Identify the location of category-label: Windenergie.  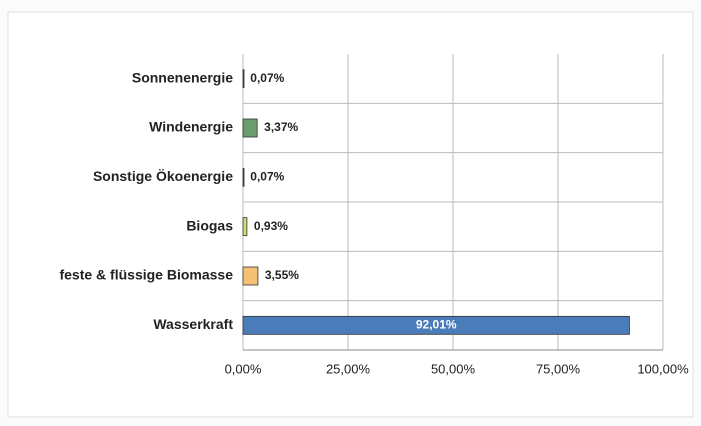
(191, 127).